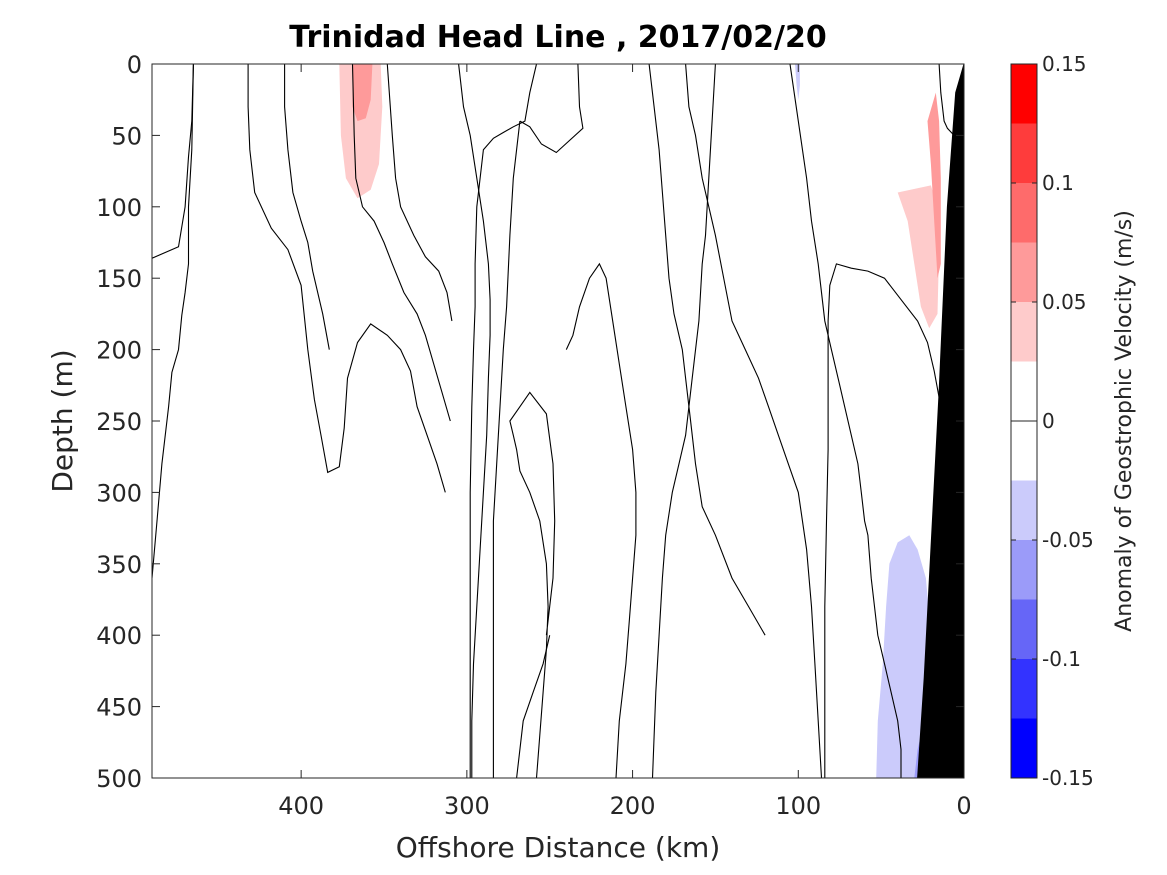 This screenshot has height=875, width=1167. What do you see at coordinates (963, 806) in the screenshot?
I see `x-tick-label: 0` at bounding box center [963, 806].